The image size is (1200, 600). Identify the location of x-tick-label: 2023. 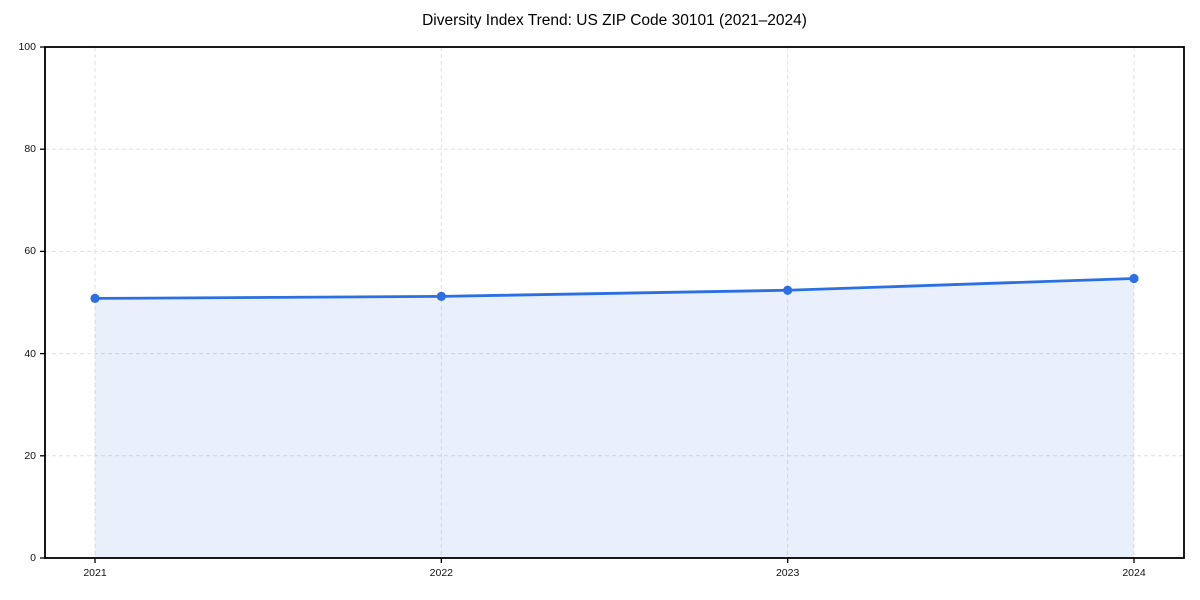
(787, 573).